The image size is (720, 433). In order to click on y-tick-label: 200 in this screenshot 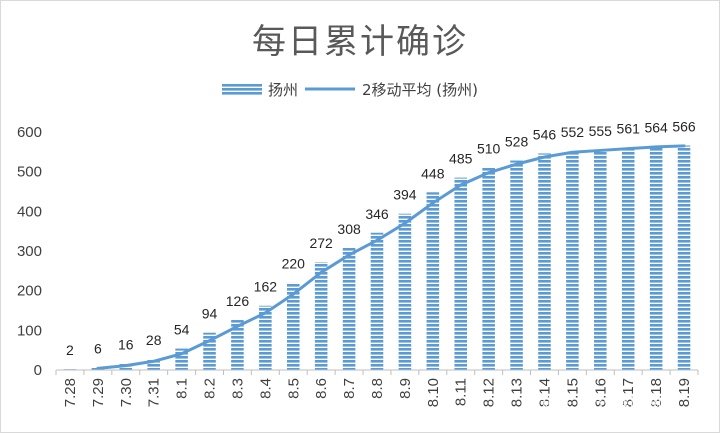, I will do `click(29, 291)`.